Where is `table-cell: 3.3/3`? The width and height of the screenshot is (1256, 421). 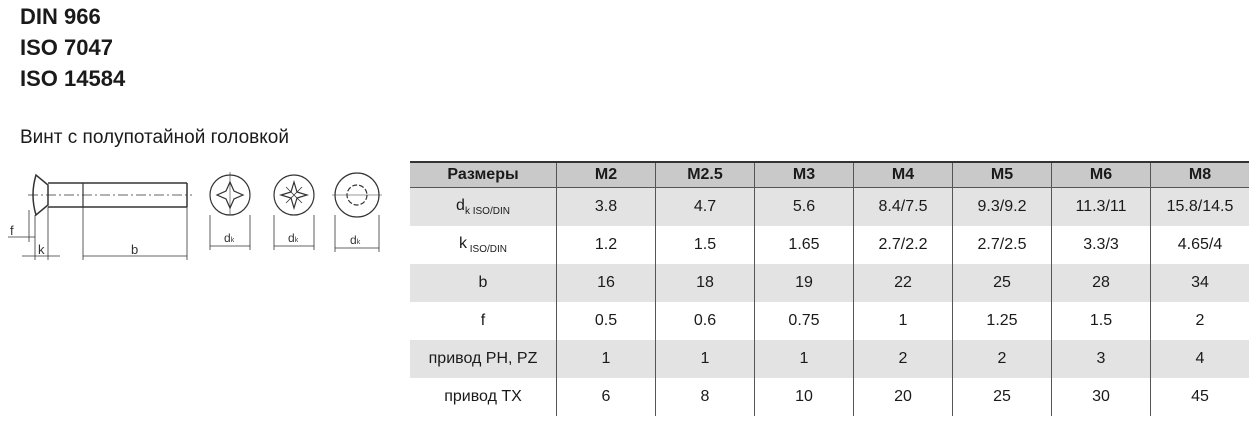 table-cell: 3.3/3 is located at coordinates (1101, 245).